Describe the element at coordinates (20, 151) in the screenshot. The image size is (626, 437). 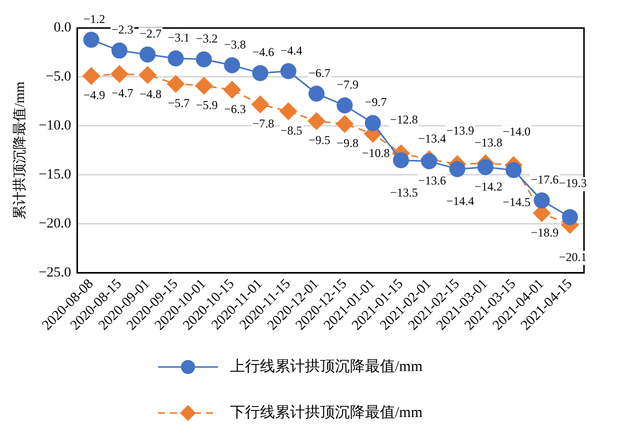
I see `y-axis-title: 累计拱顶沉降最值/mm` at that location.